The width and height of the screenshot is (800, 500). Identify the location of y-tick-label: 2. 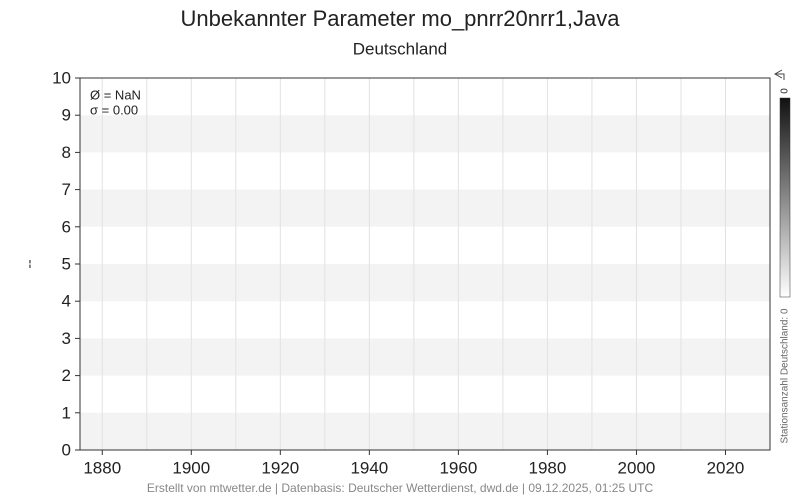
(66, 375).